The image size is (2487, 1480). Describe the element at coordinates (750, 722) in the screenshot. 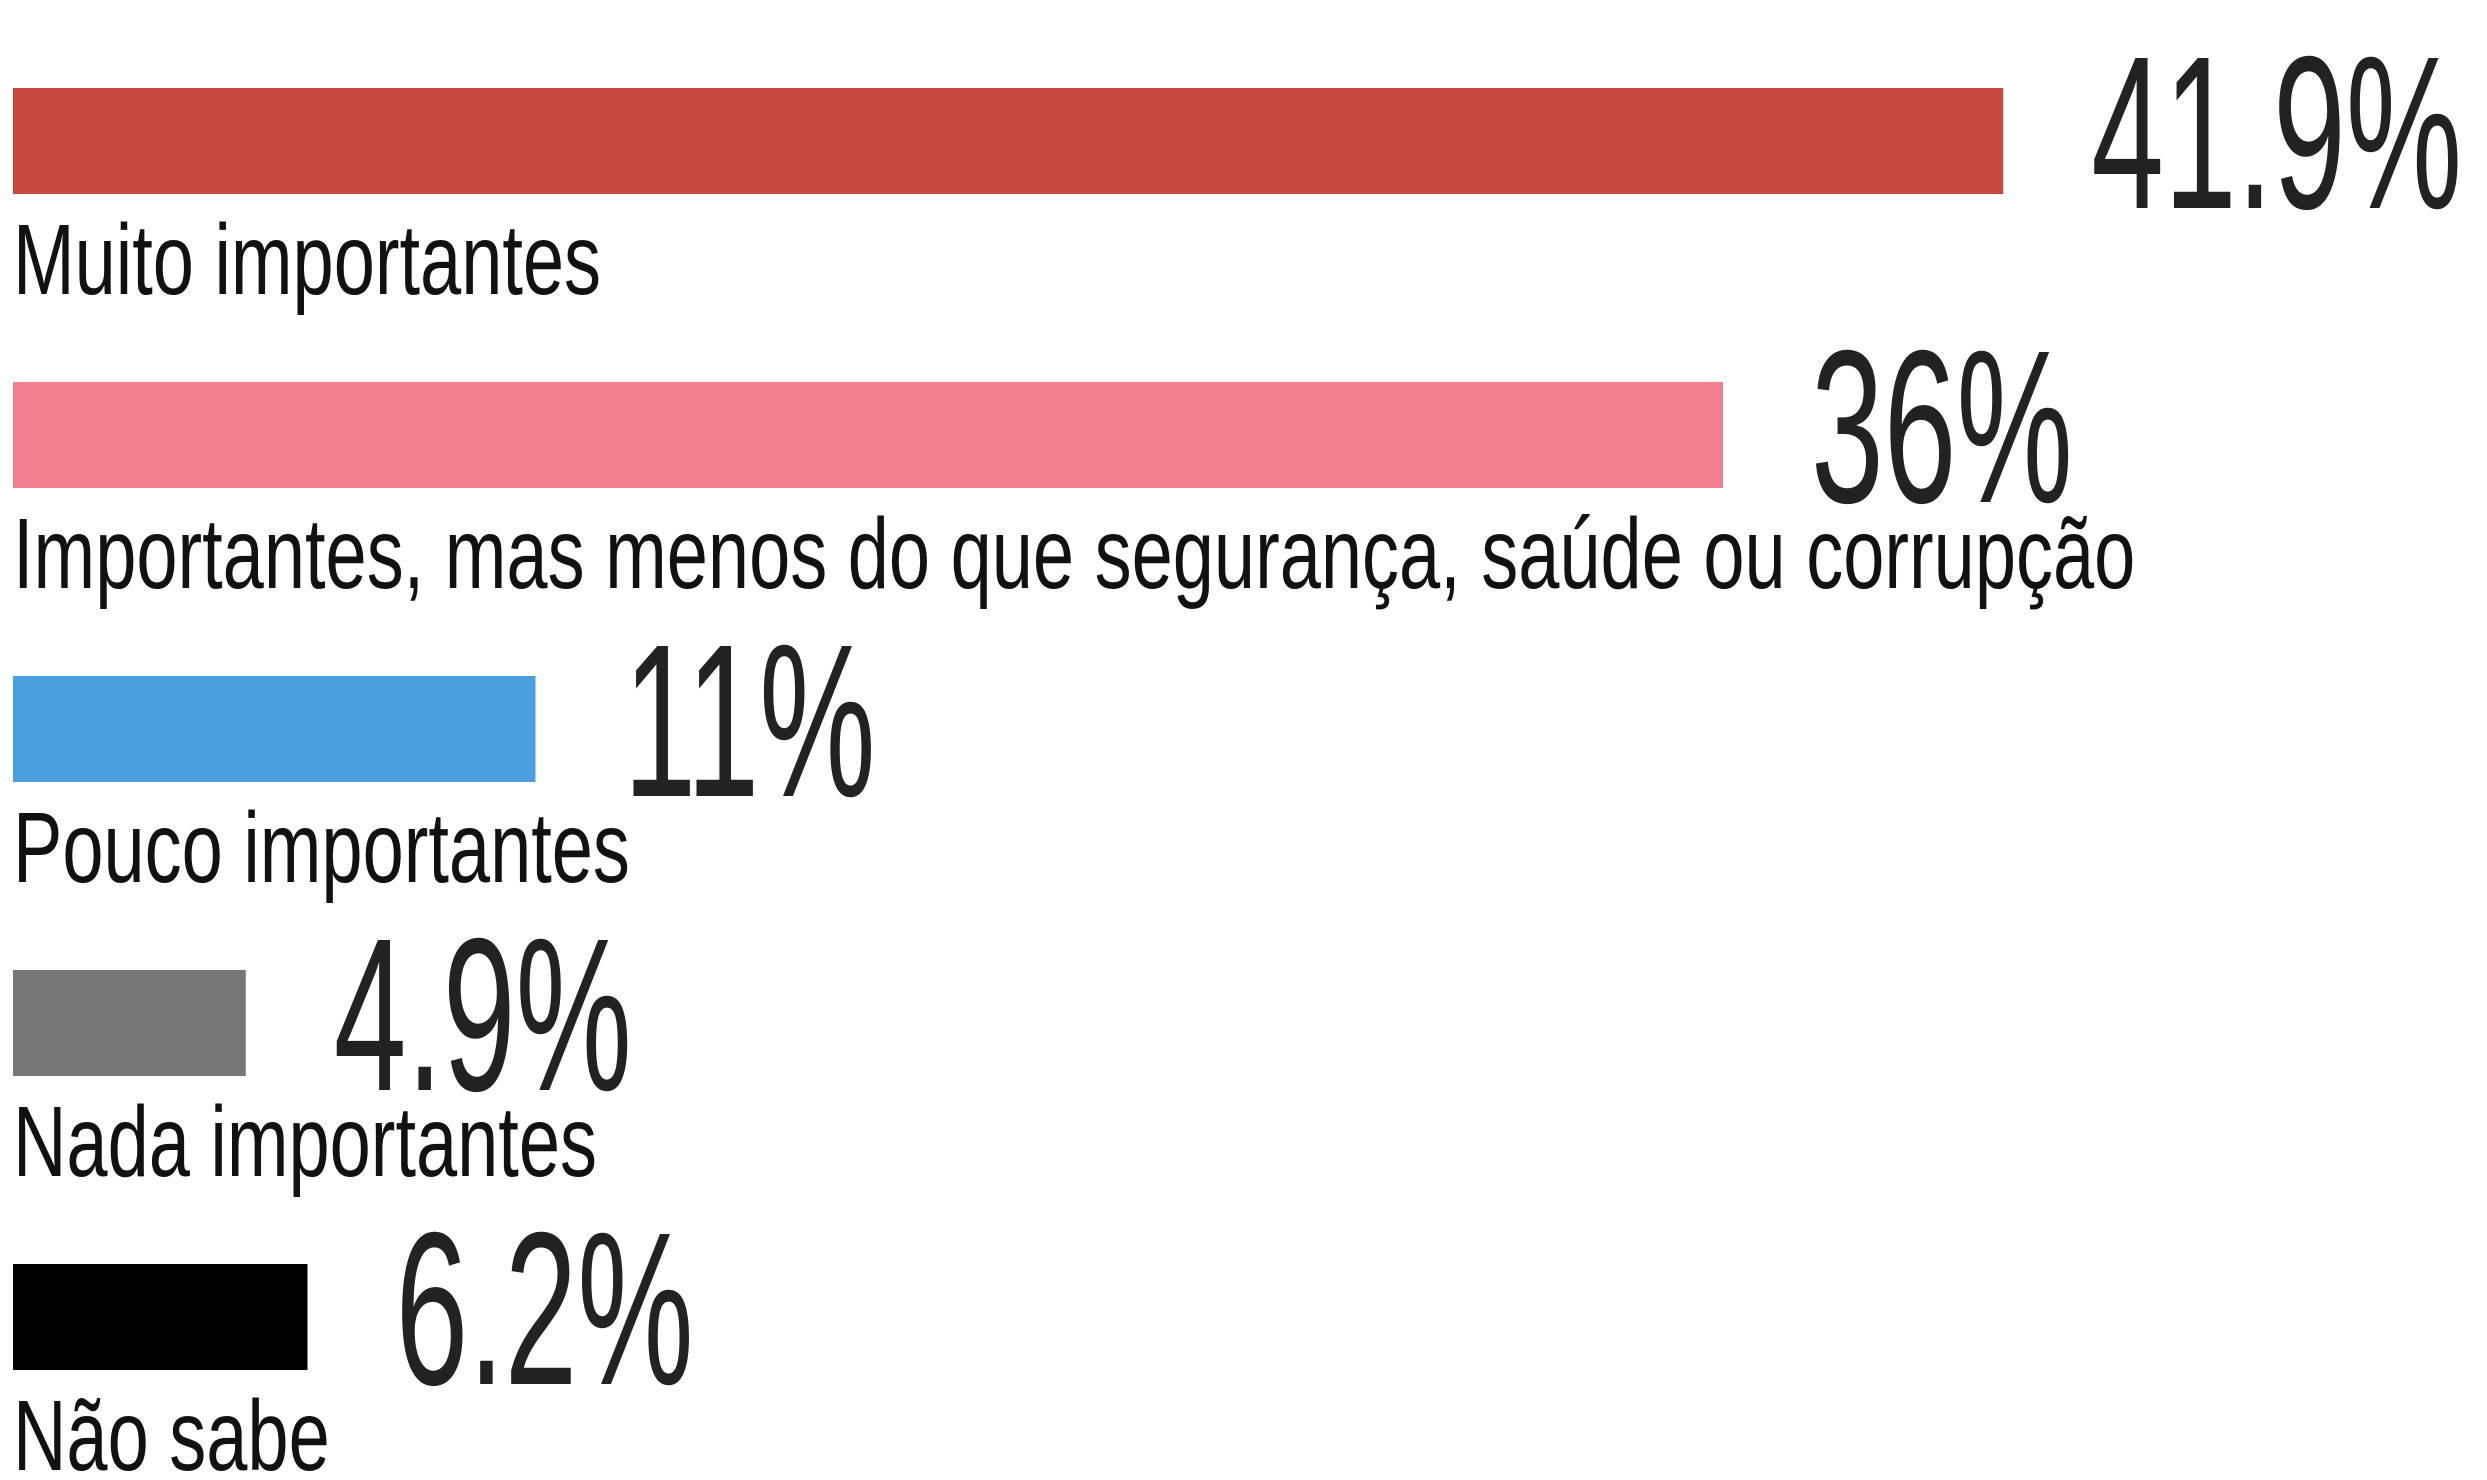

I see `value-label: 11%` at that location.